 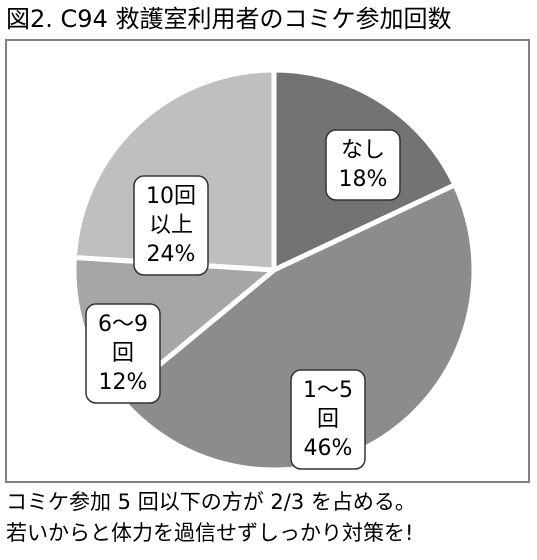 I want to click on caption-line-2: 若いからと体力を過信せずしっかり対策を!, so click(x=210, y=533).